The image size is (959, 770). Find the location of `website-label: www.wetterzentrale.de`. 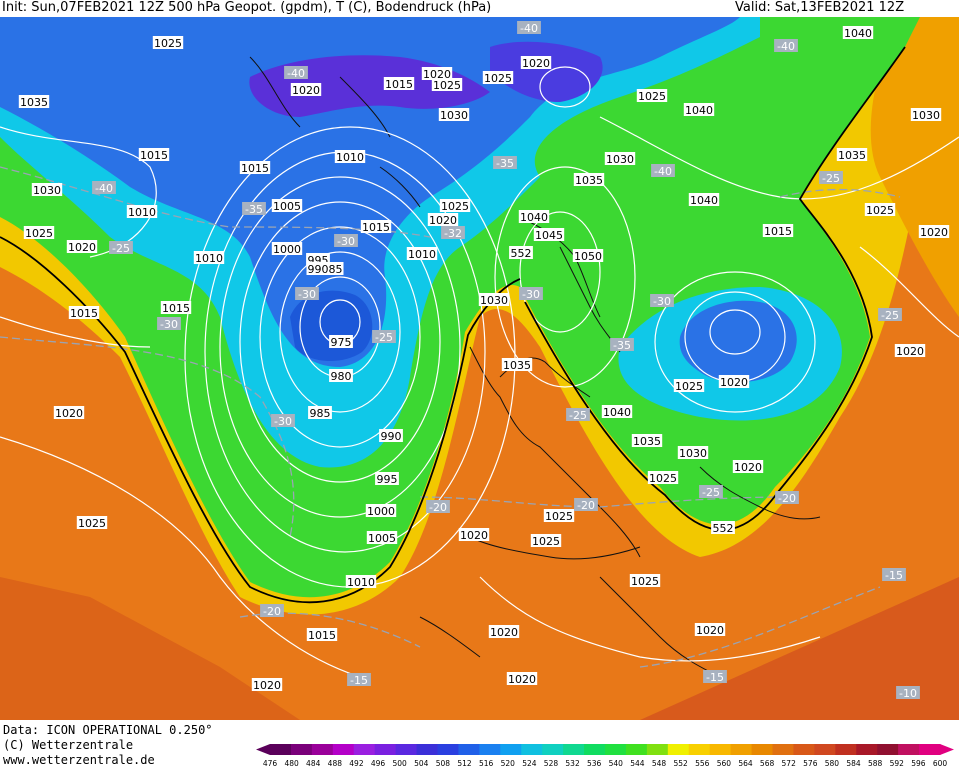

website-label: www.wetterzentrale.de is located at coordinates (79, 760).